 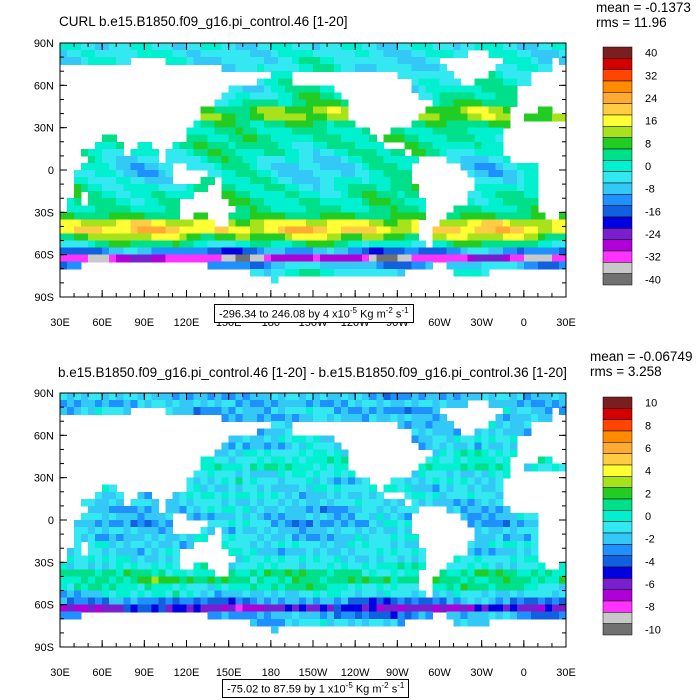 What do you see at coordinates (650, 562) in the screenshot?
I see `colorbar-label: -4` at bounding box center [650, 562].